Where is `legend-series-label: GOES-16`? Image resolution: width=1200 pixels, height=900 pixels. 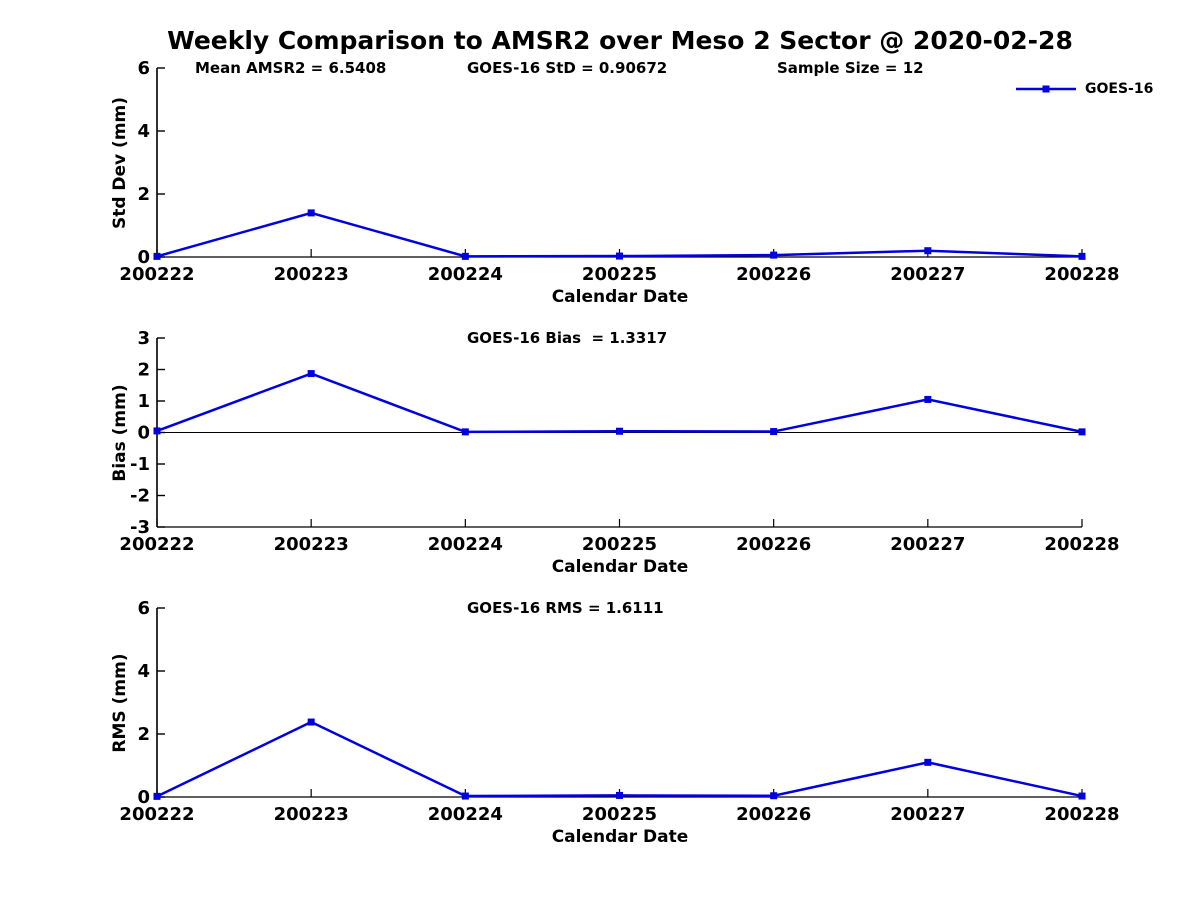
legend-series-label: GOES-16 is located at coordinates (1119, 89).